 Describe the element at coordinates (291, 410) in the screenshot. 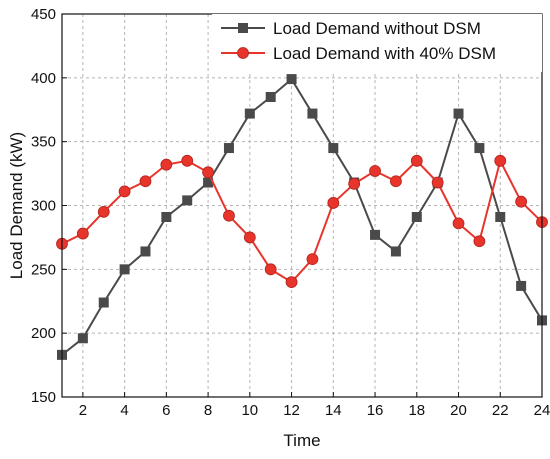

I see `x-tick-label: 12` at that location.